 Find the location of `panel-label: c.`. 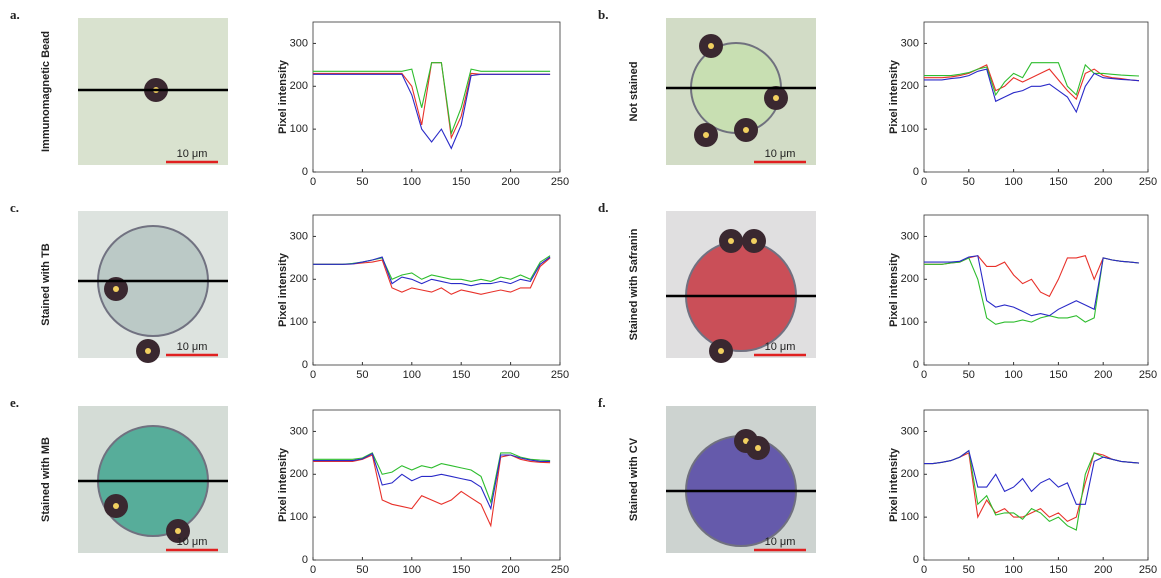

panel-label: c. is located at coordinates (14, 207).